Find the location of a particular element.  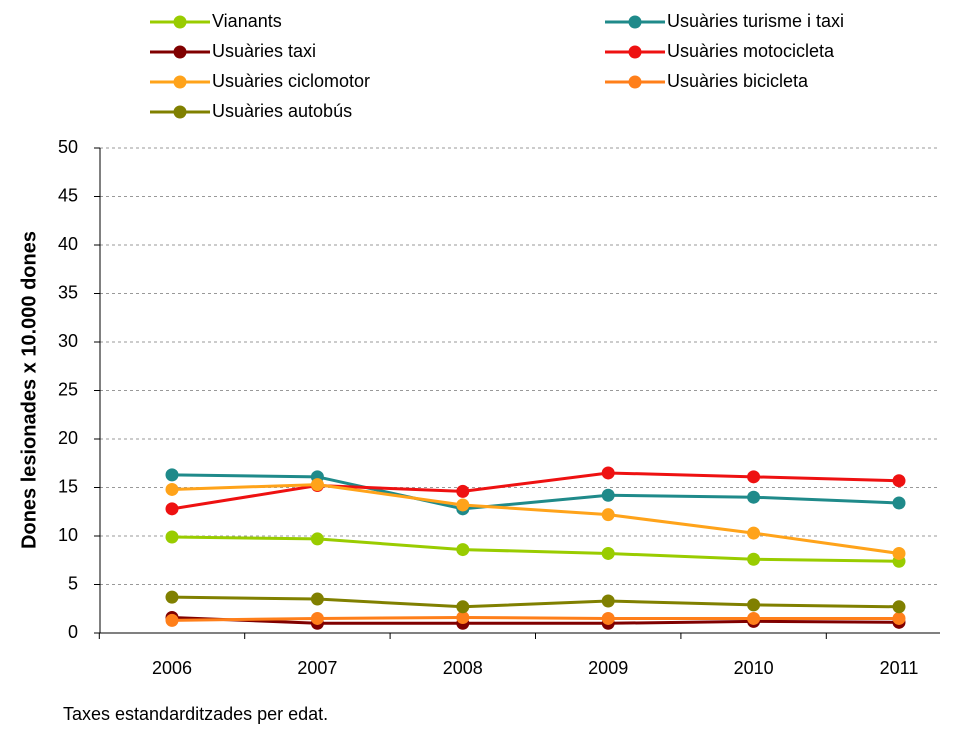

x-tick-label: 2007 is located at coordinates (317, 668).